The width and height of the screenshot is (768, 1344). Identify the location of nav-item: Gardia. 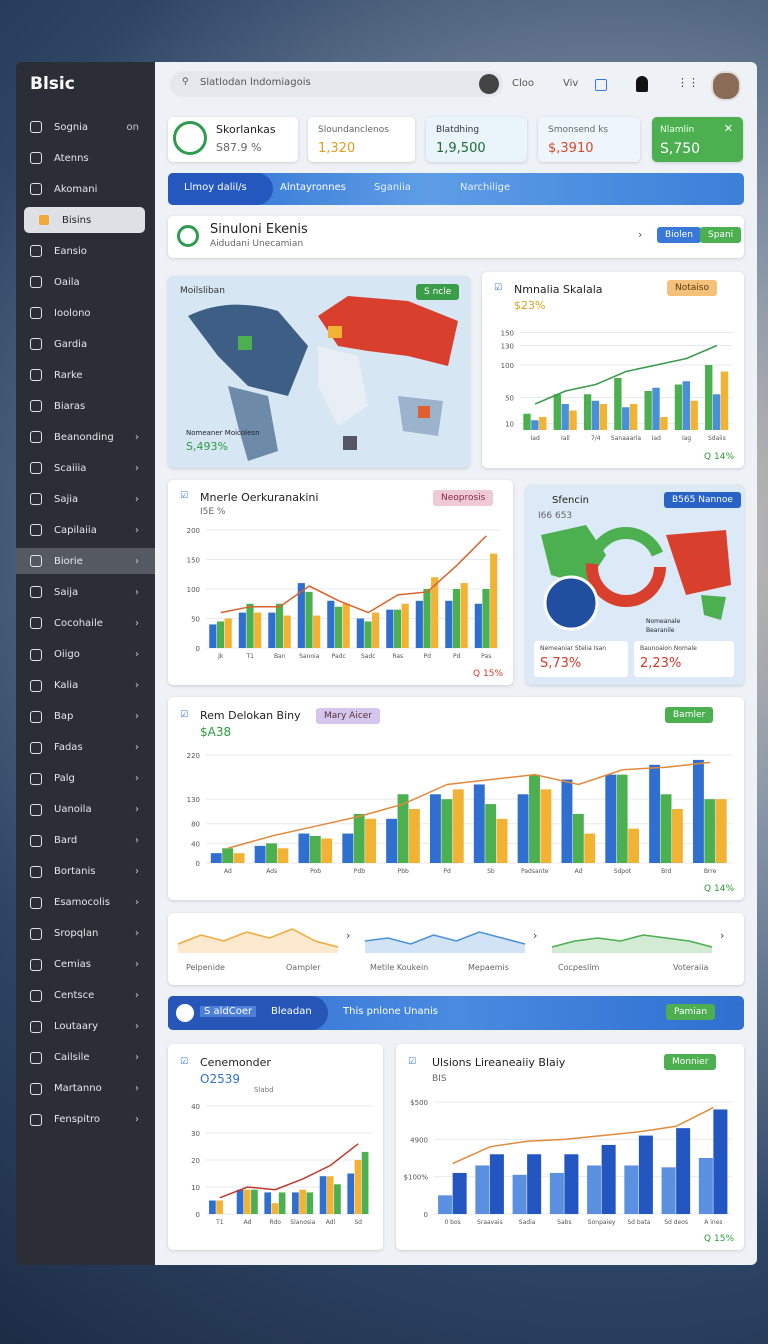
(85, 344).